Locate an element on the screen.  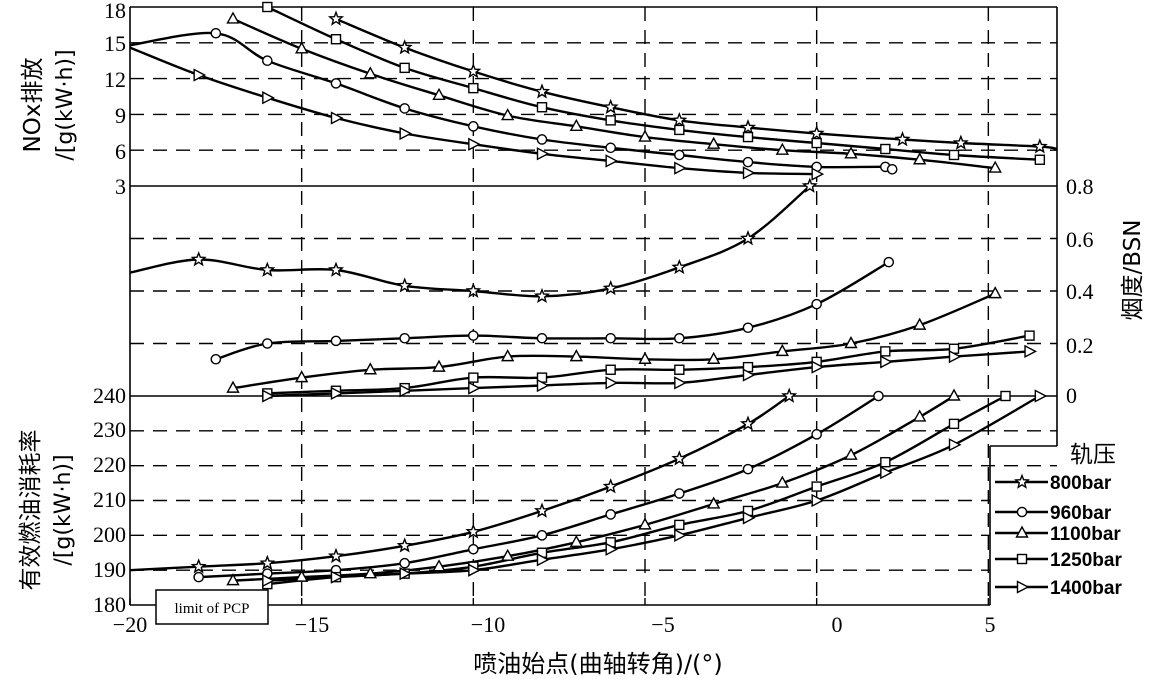
x-tick-label: −10 is located at coordinates (488, 624).